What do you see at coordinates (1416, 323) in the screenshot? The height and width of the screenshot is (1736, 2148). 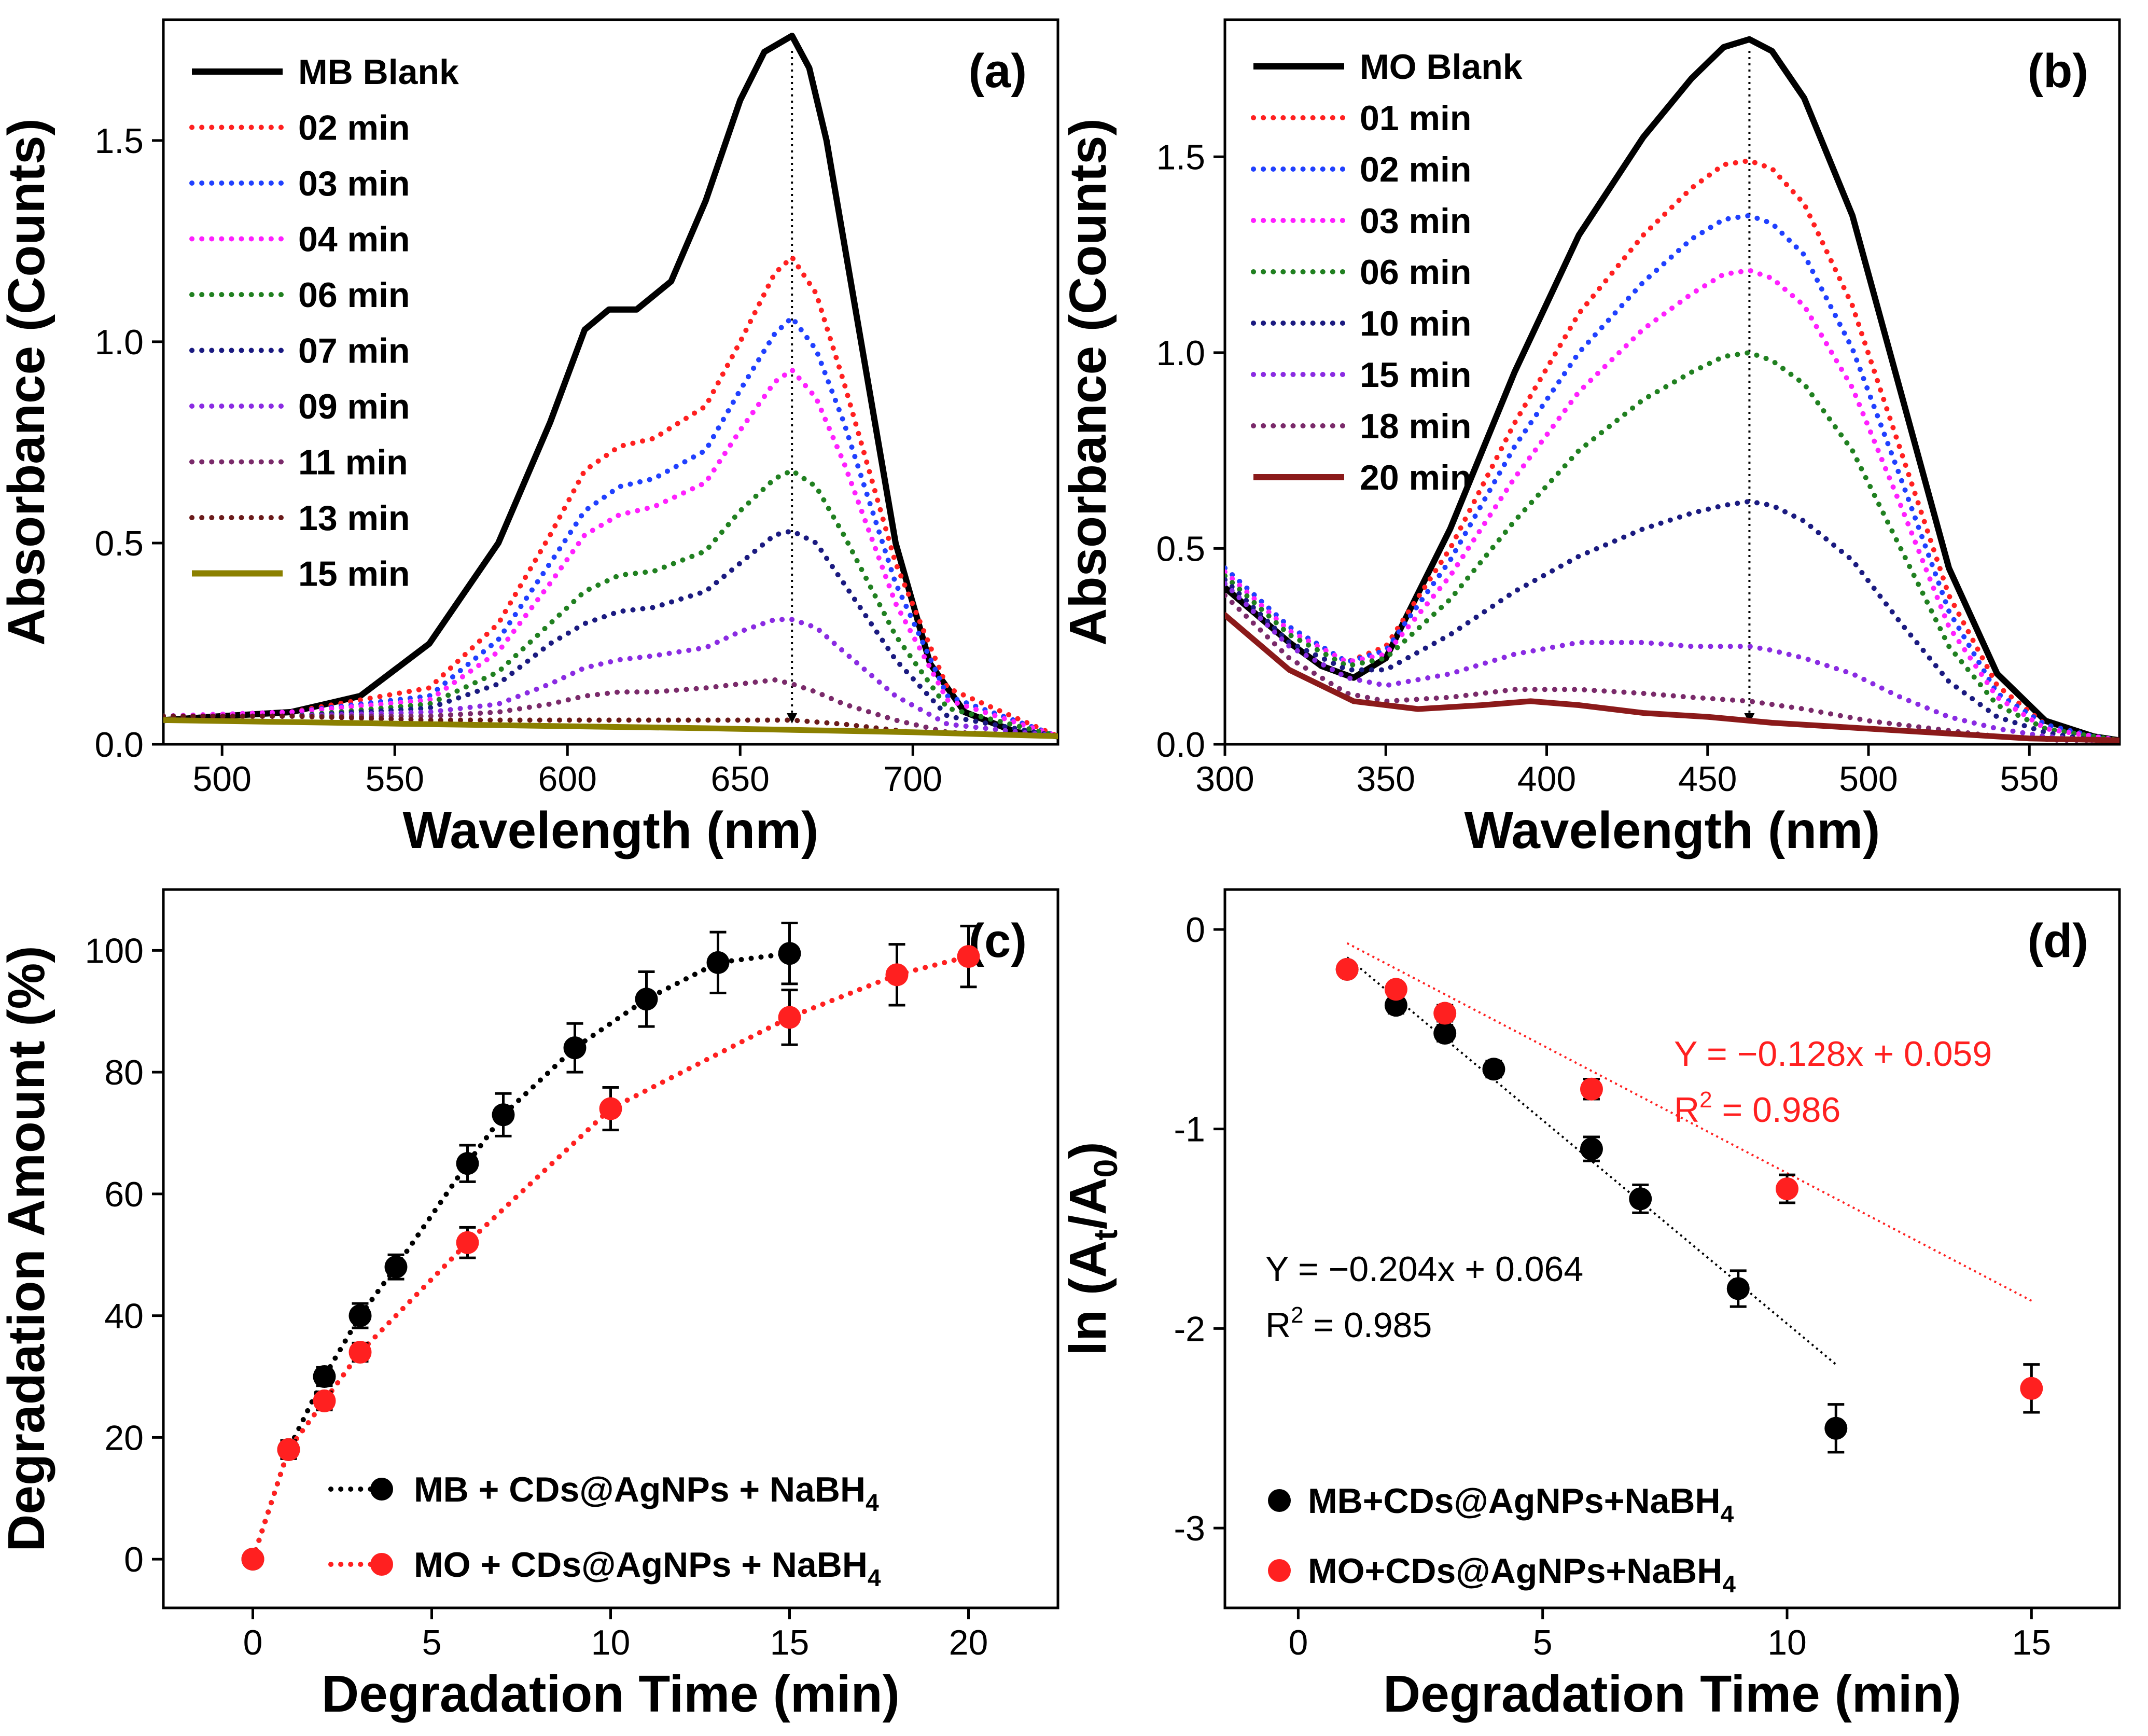 I see `legend-label: 10 min` at bounding box center [1416, 323].